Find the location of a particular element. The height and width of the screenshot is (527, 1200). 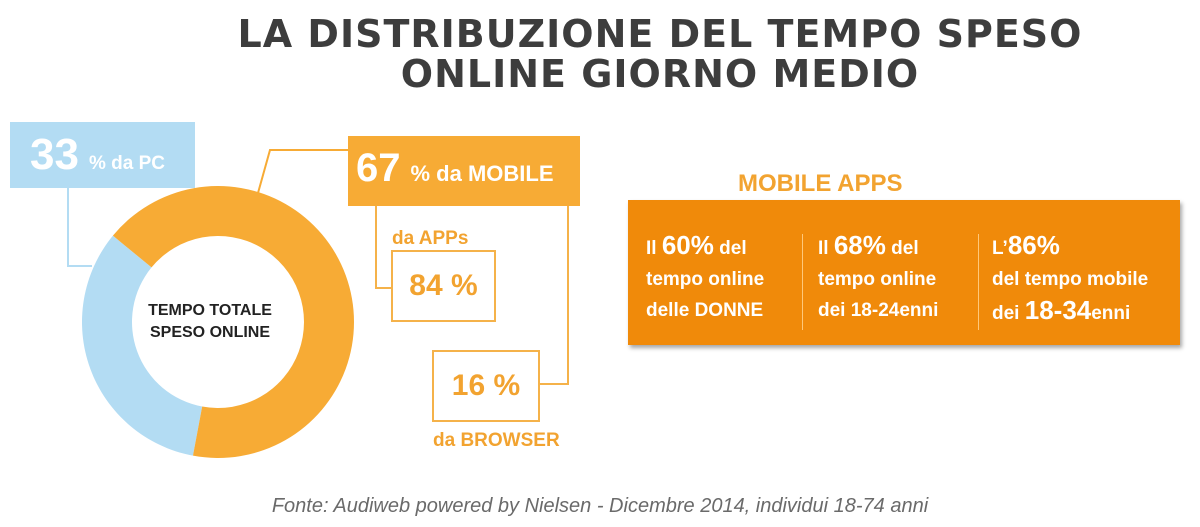

donut-slice-mobile is located at coordinates (233, 321).